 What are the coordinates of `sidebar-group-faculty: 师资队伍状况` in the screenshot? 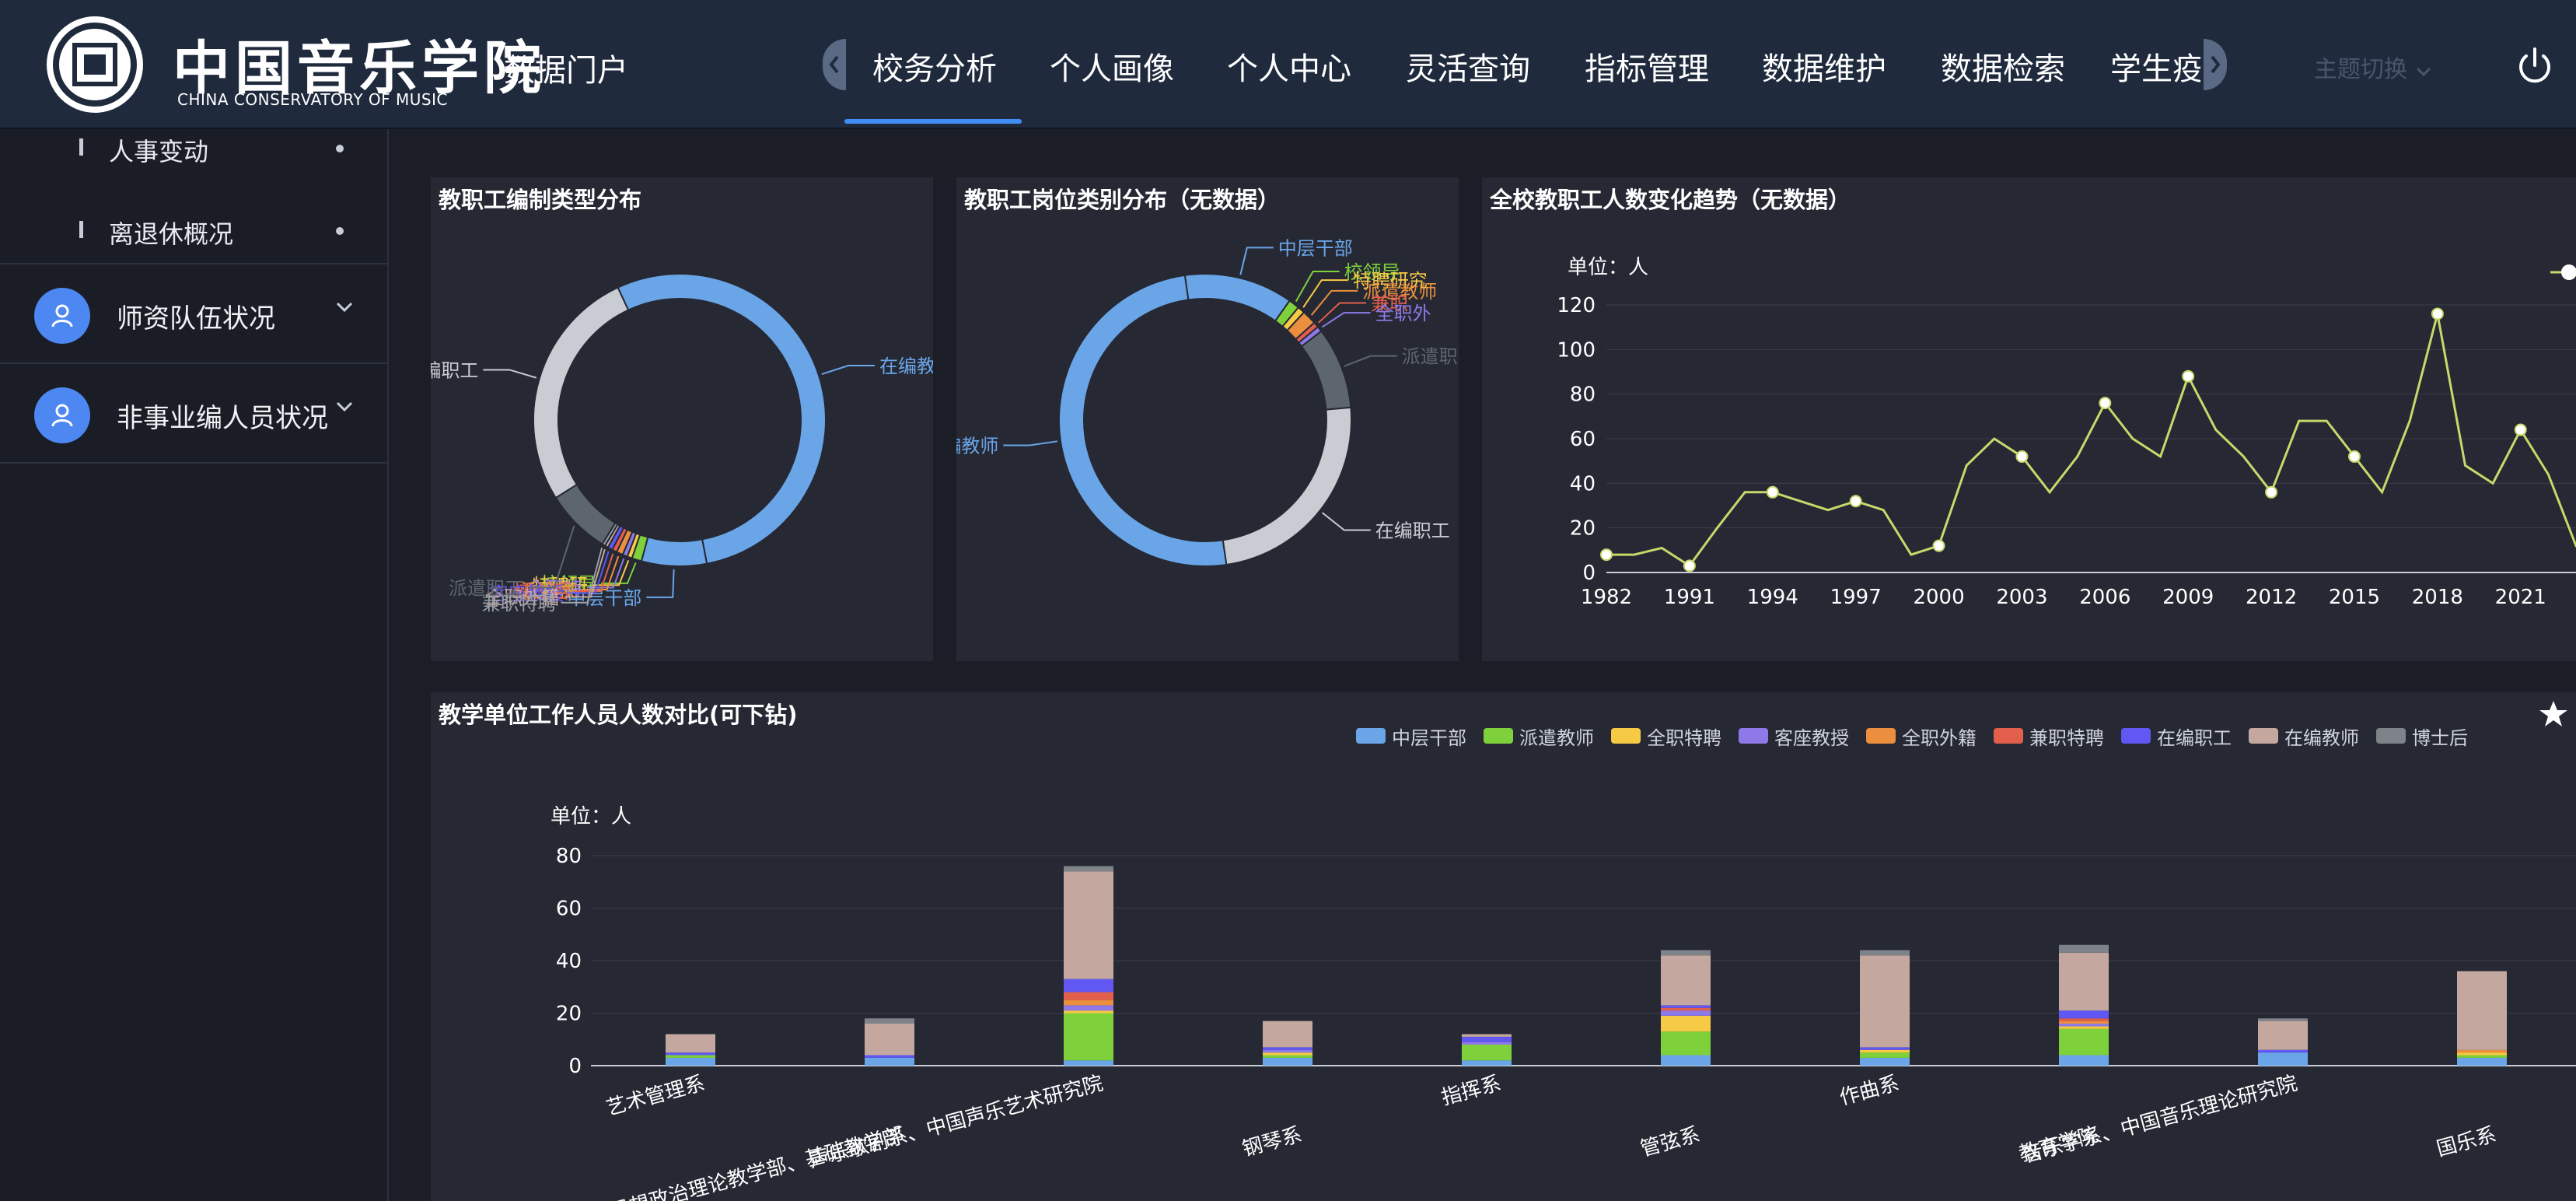 It's located at (194, 313).